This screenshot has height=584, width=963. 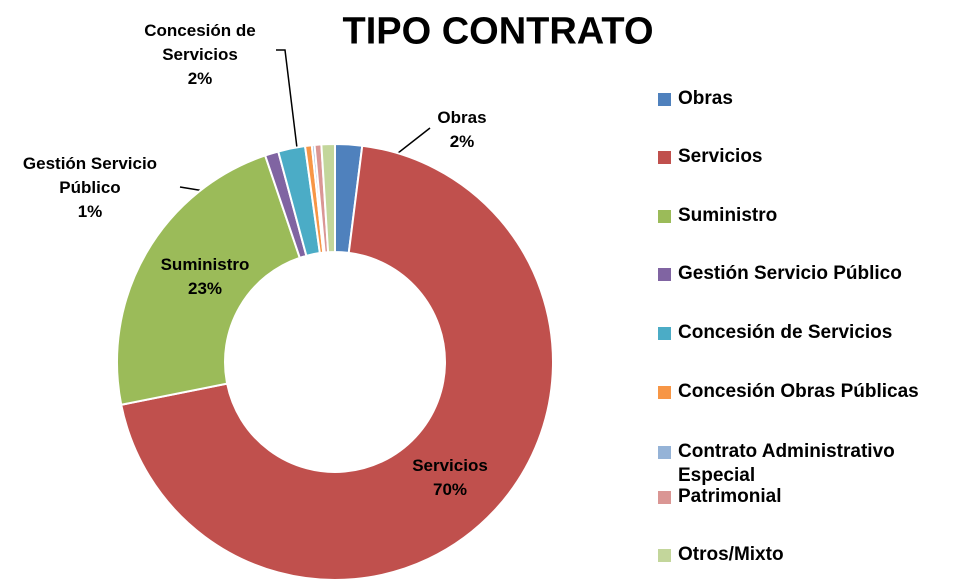 What do you see at coordinates (287, 99) in the screenshot?
I see `leader-line` at bounding box center [287, 99].